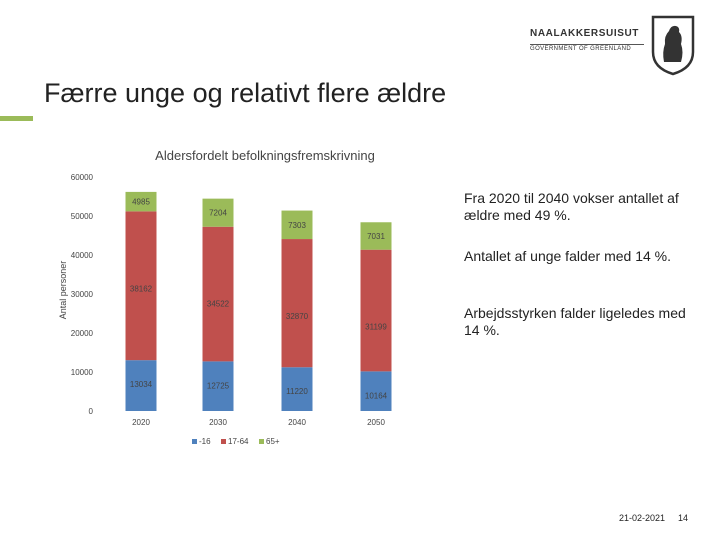 Image resolution: width=720 pixels, height=540 pixels. Describe the element at coordinates (63, 290) in the screenshot. I see `y-axis-label: Antal personer` at that location.